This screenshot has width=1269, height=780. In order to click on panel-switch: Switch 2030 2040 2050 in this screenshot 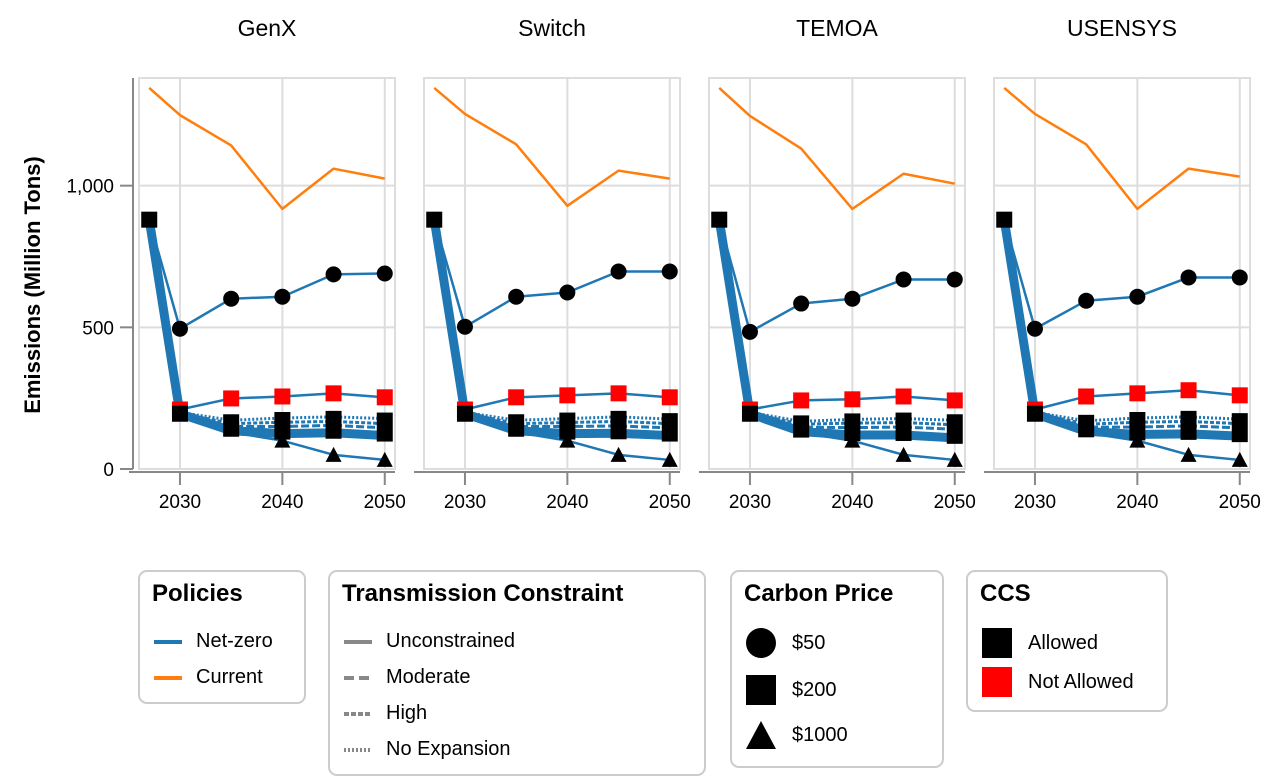, I will do `click(552, 264)`.